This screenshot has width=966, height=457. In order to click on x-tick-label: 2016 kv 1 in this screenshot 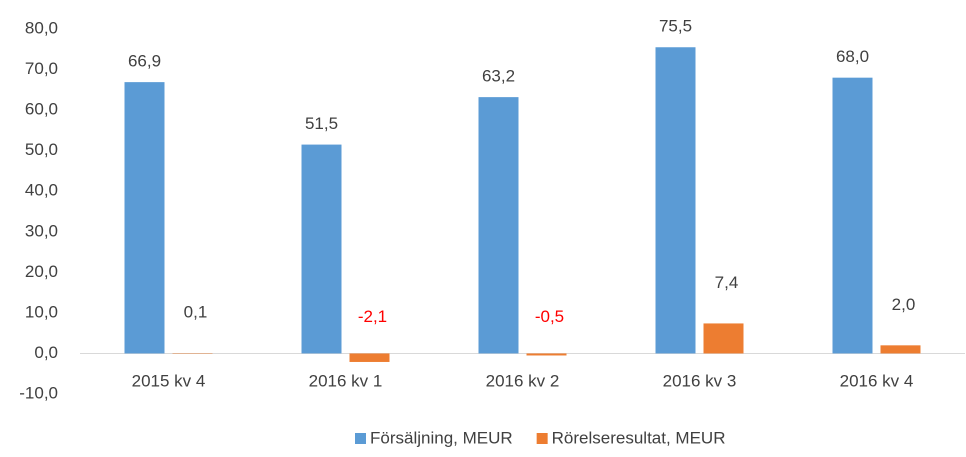, I will do `click(346, 380)`.